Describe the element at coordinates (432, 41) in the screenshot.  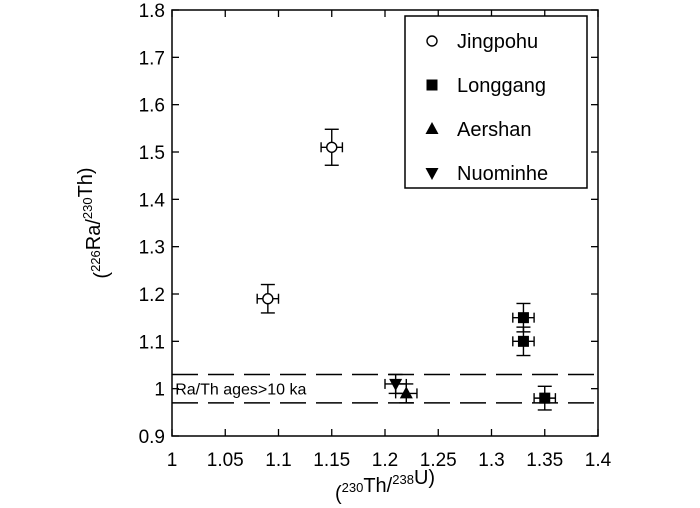
I see `legend-marker-jingpohu` at that location.